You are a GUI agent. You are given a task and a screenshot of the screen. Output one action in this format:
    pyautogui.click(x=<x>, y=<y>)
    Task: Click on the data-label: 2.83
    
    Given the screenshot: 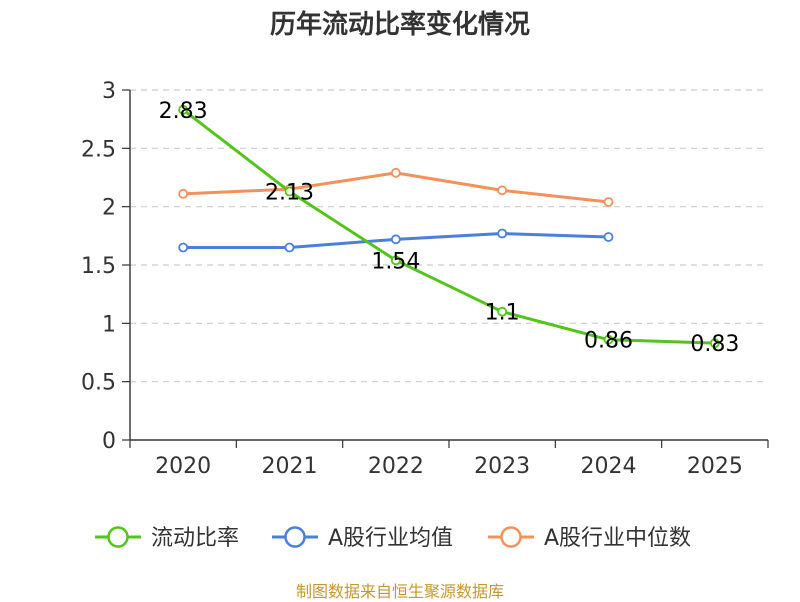 What is the action you would take?
    pyautogui.click(x=183, y=111)
    